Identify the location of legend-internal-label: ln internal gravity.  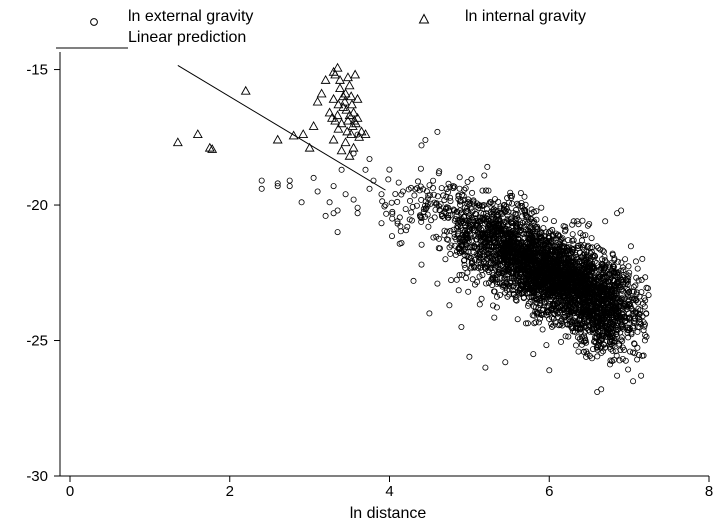
(525, 16).